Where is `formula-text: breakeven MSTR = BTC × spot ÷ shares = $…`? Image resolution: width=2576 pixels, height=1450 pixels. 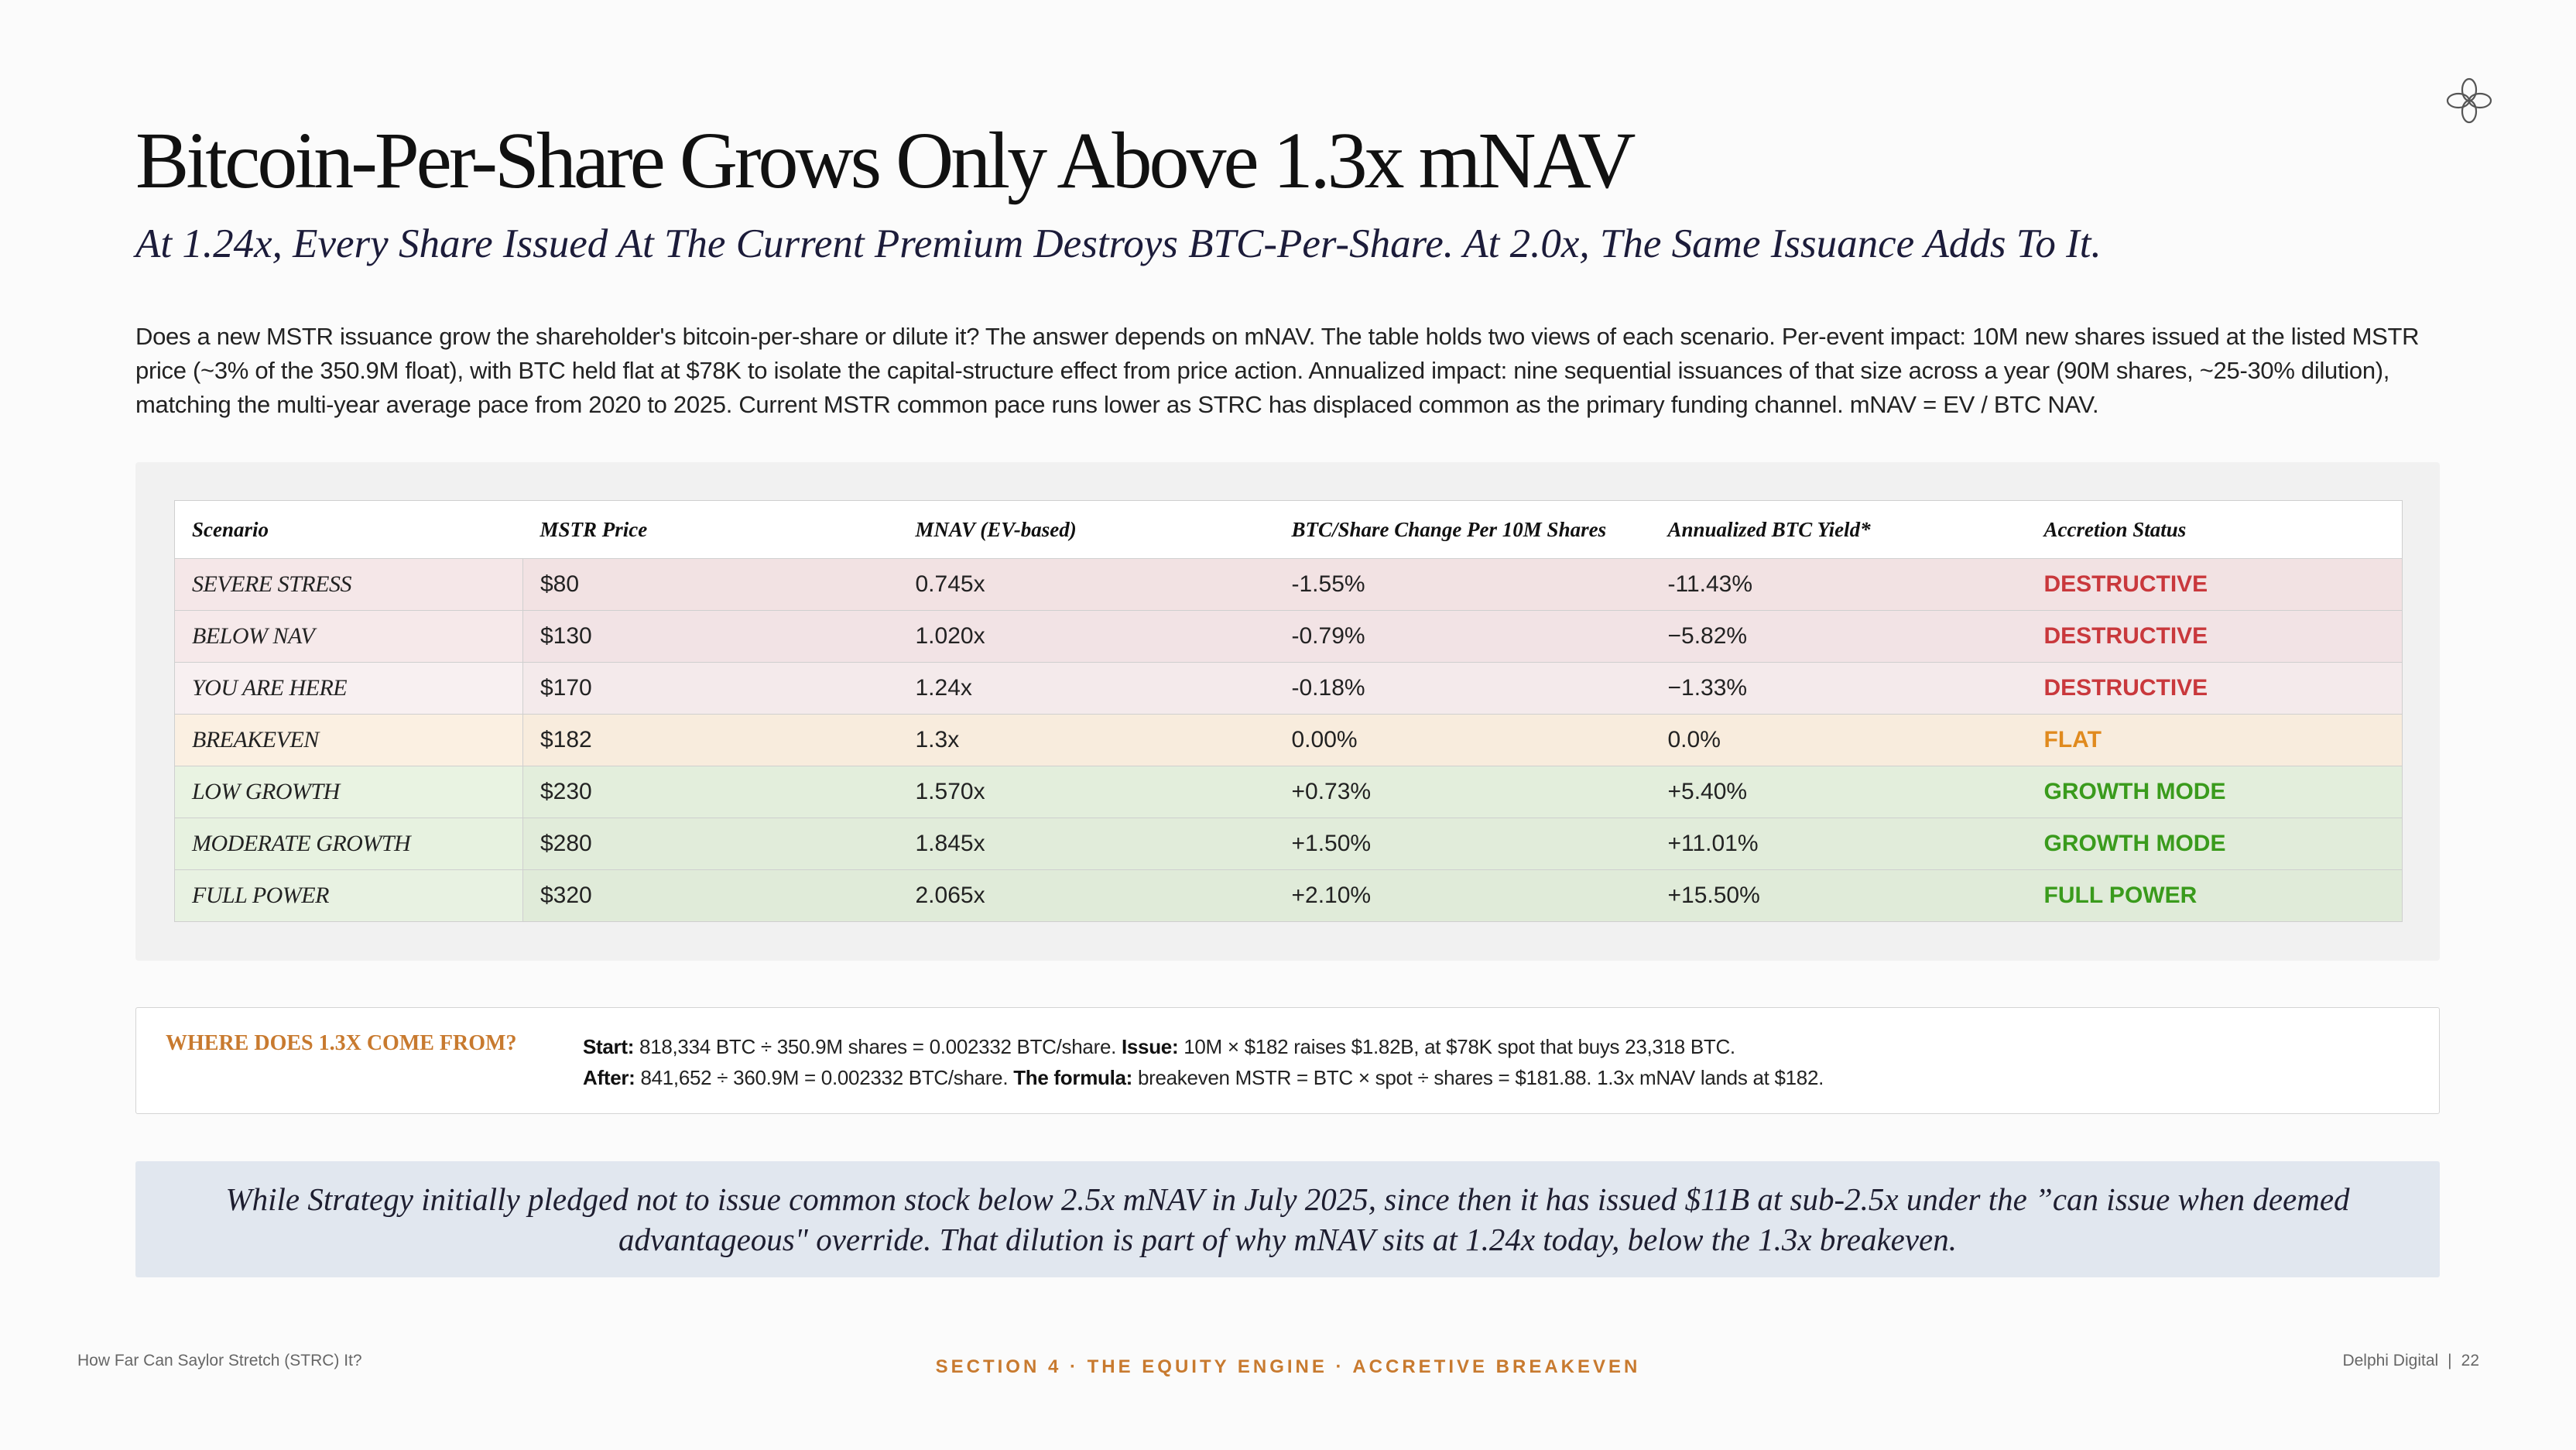
formula-text: breakeven MSTR = BTC × spot ÷ shares = $… is located at coordinates (1478, 1077).